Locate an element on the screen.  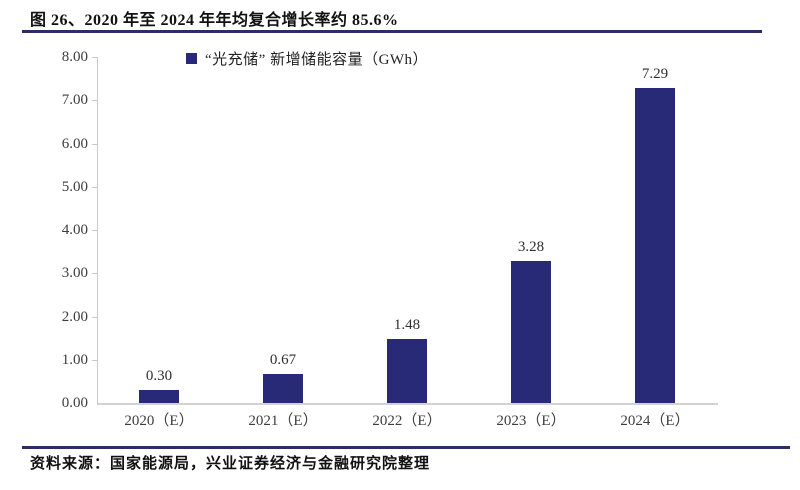
bar-value-label: 3.28 is located at coordinates (531, 247).